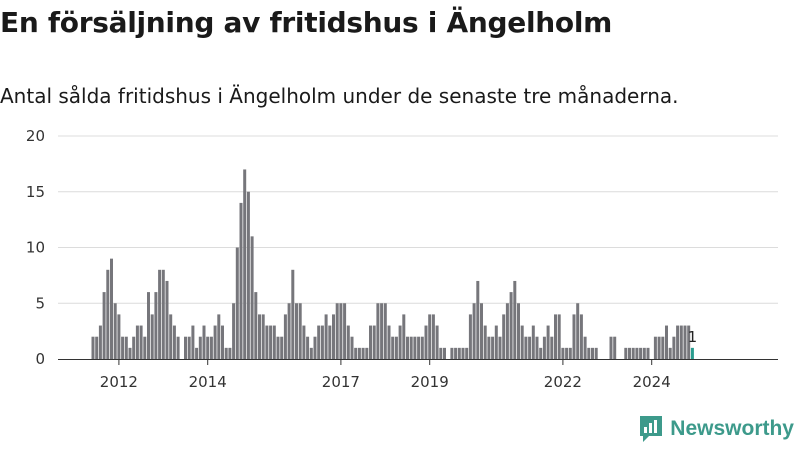 Image resolution: width=800 pixels, height=450 pixels. Describe the element at coordinates (692, 353) in the screenshot. I see `bar-latest` at that location.